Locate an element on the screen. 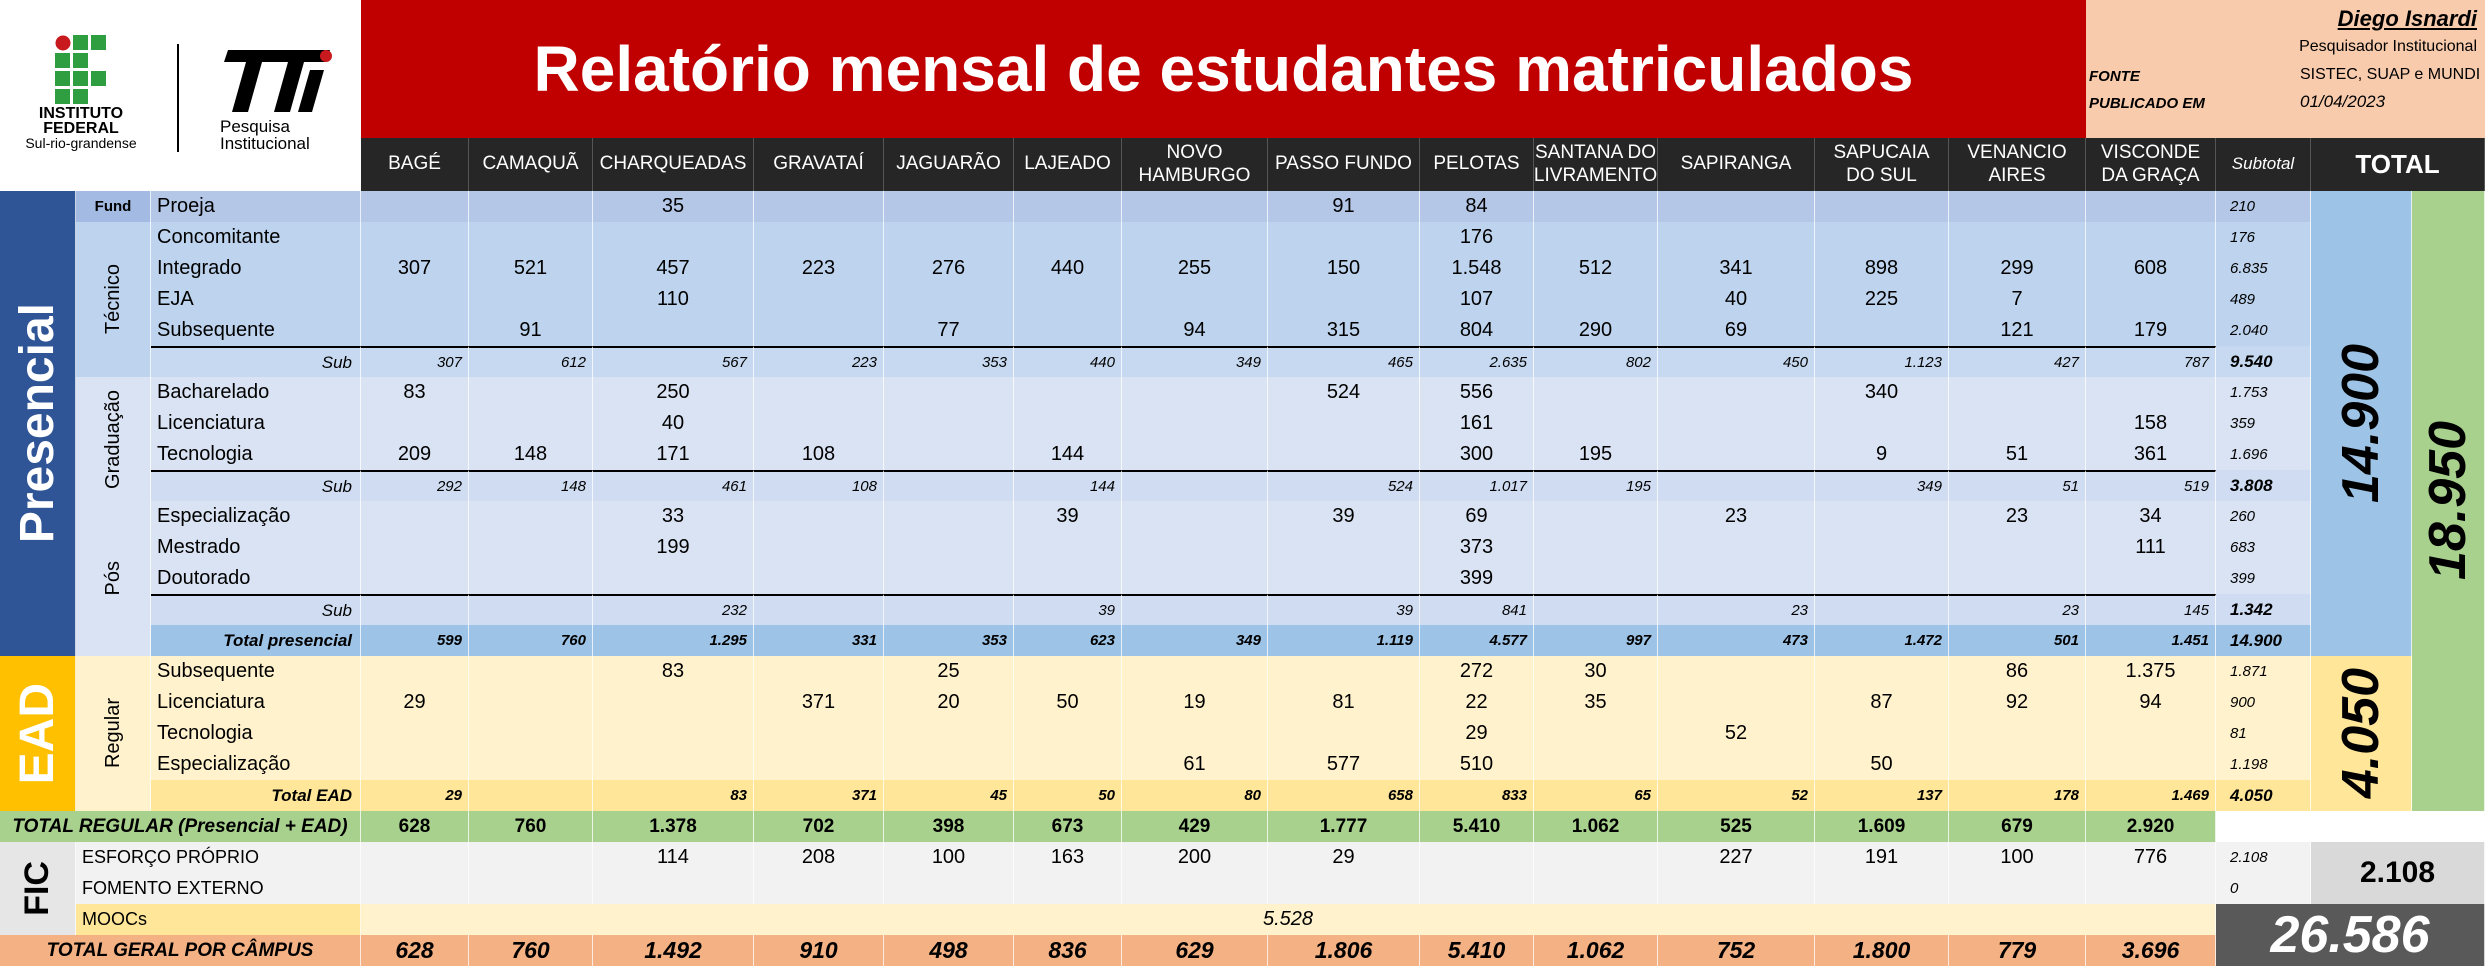 The width and height of the screenshot is (2485, 966). value-cell: 802 is located at coordinates (1596, 361).